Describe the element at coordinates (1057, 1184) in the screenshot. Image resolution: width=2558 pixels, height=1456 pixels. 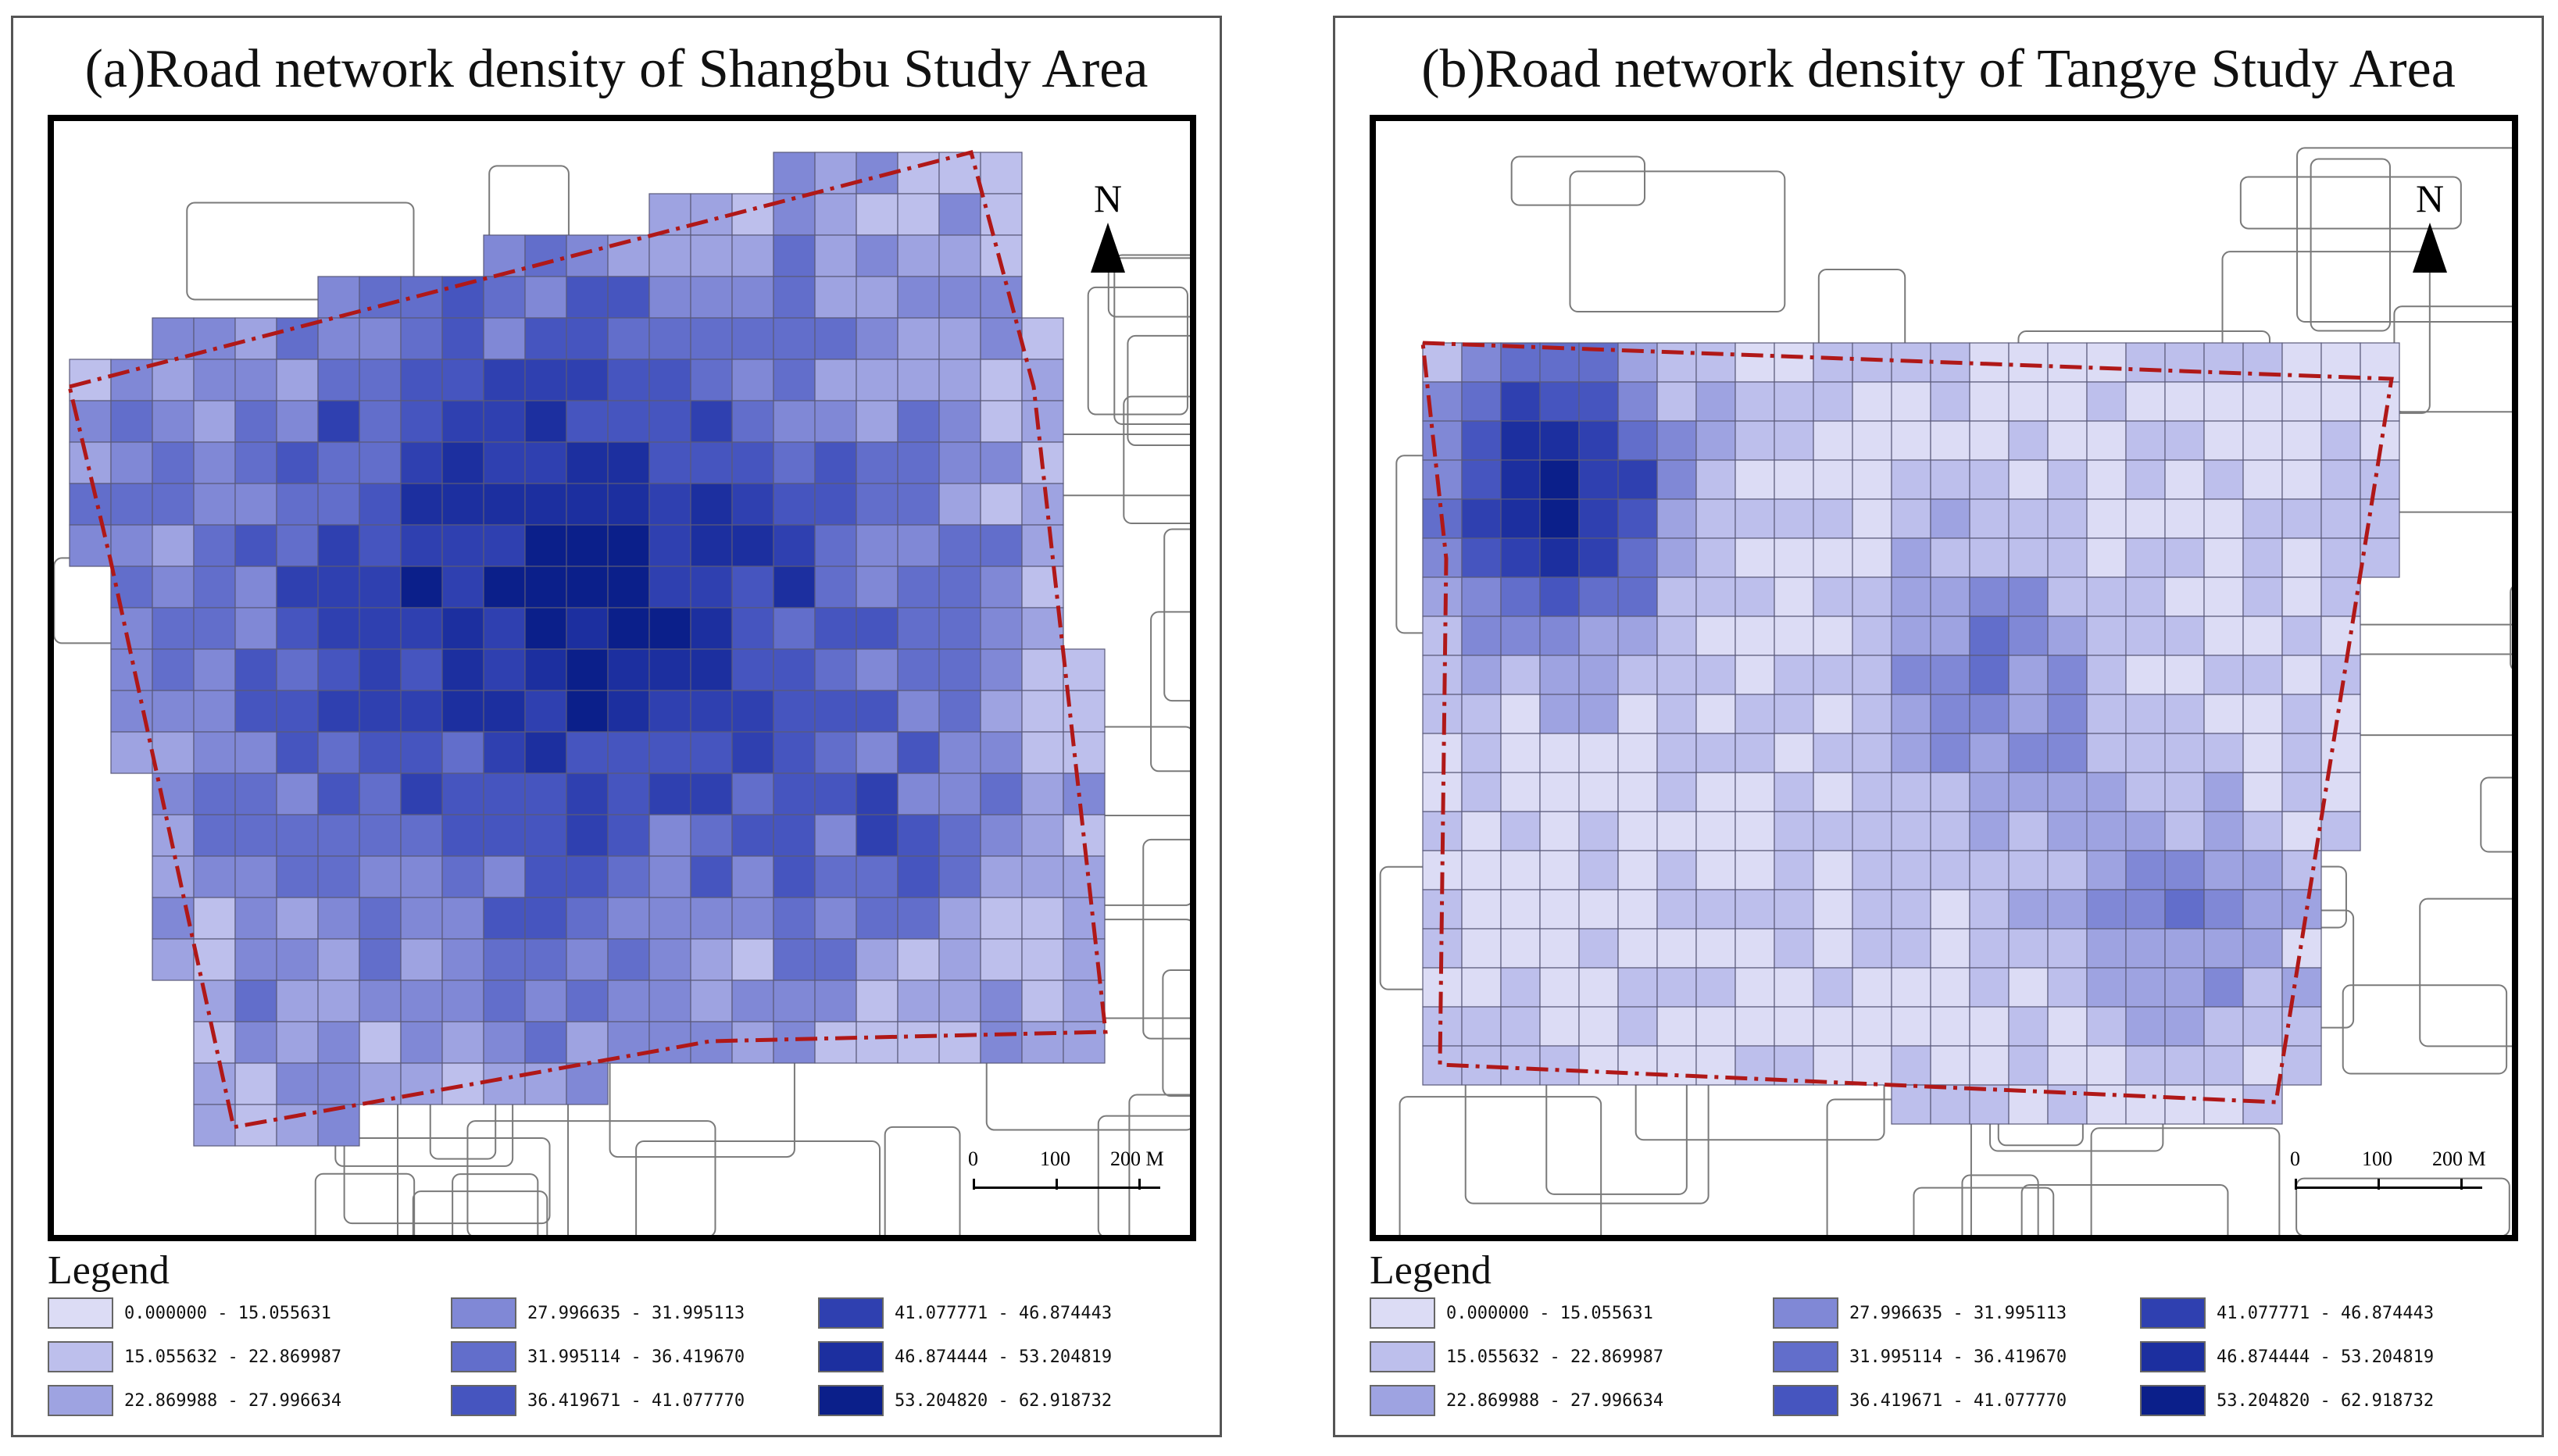
I see `scale-tick` at that location.